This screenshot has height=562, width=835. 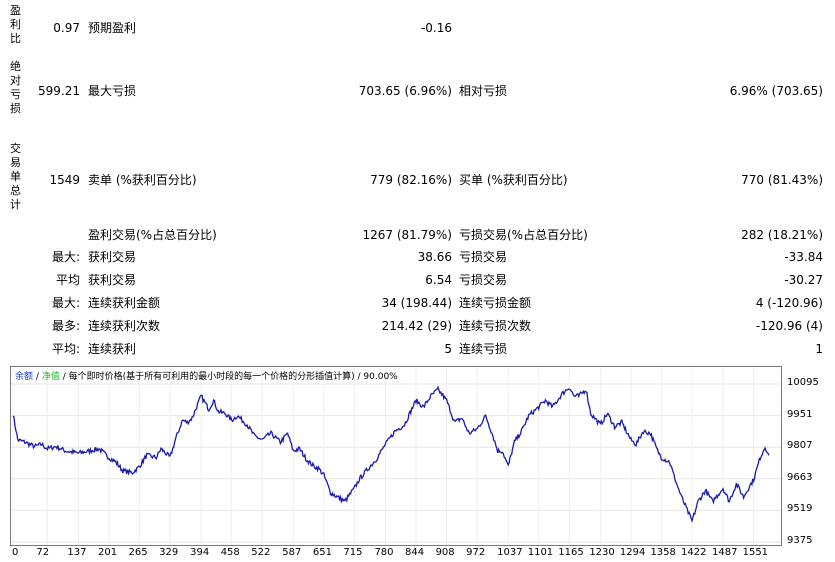 What do you see at coordinates (782, 180) in the screenshot?
I see `long-positions-value: 770 (81.43%)` at bounding box center [782, 180].